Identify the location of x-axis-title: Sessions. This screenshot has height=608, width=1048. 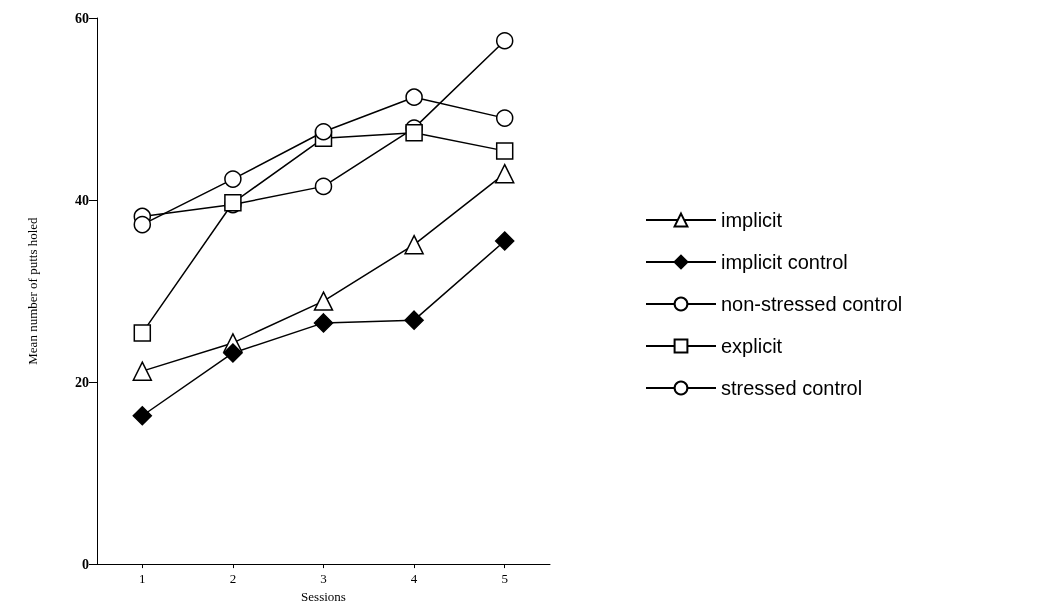
(323, 596).